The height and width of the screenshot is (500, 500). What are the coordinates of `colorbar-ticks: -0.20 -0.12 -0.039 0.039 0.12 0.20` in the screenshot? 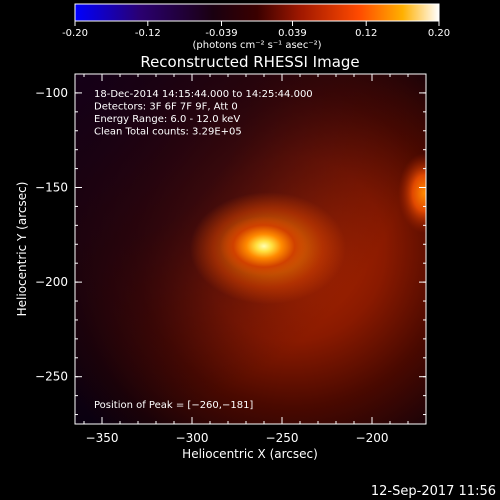 It's located at (256, 30).